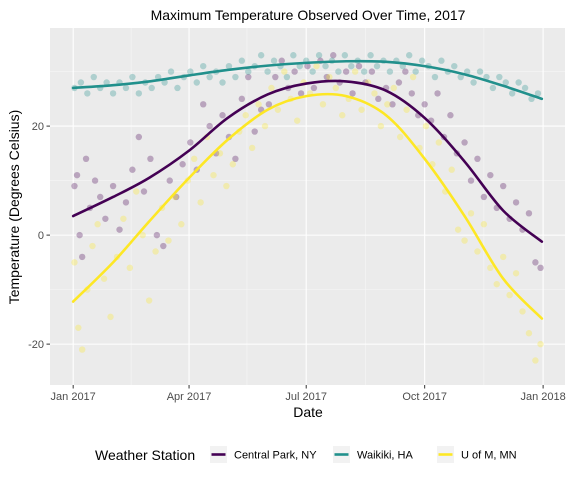 Image resolution: width=576 pixels, height=480 pixels. I want to click on trend-line, so click(307, 80).